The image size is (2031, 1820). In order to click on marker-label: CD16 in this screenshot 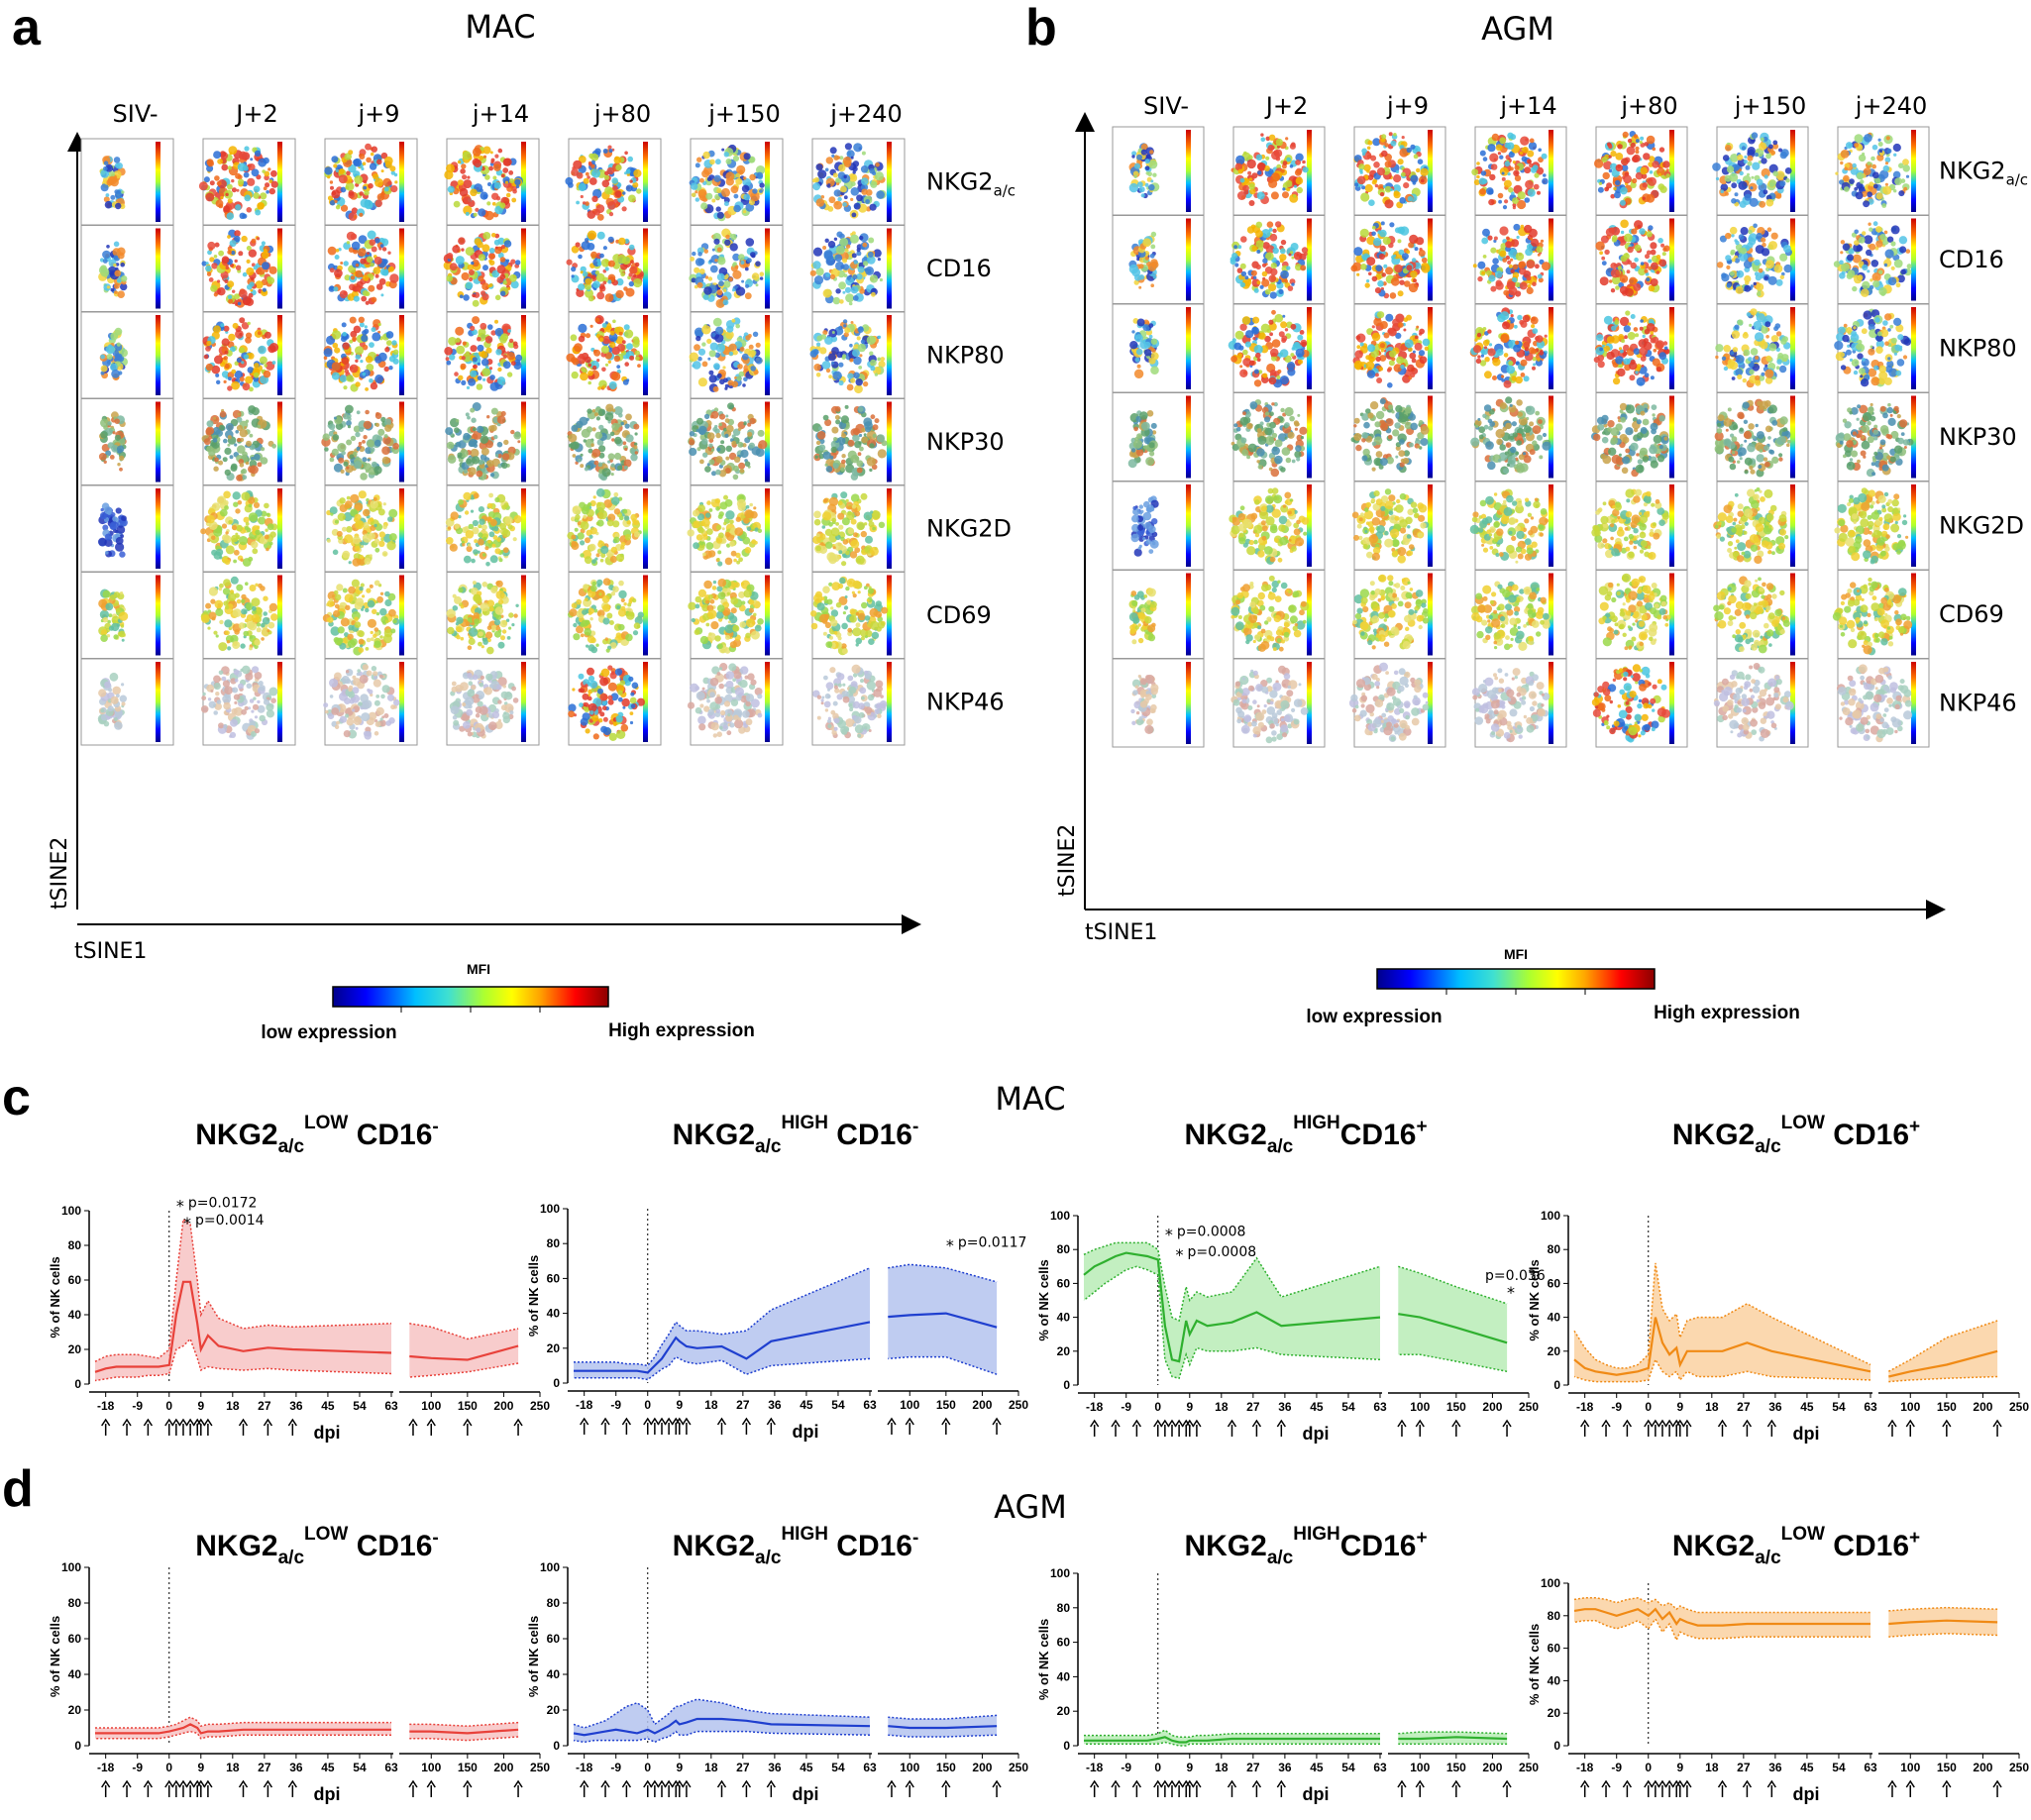, I will do `click(959, 268)`.